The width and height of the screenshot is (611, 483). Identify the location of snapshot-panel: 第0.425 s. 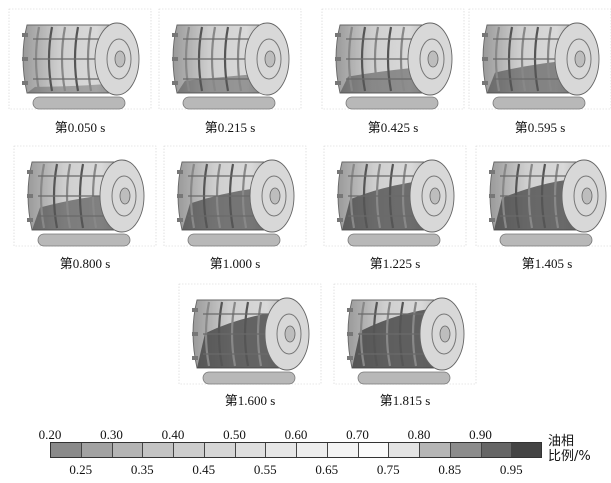
(393, 70).